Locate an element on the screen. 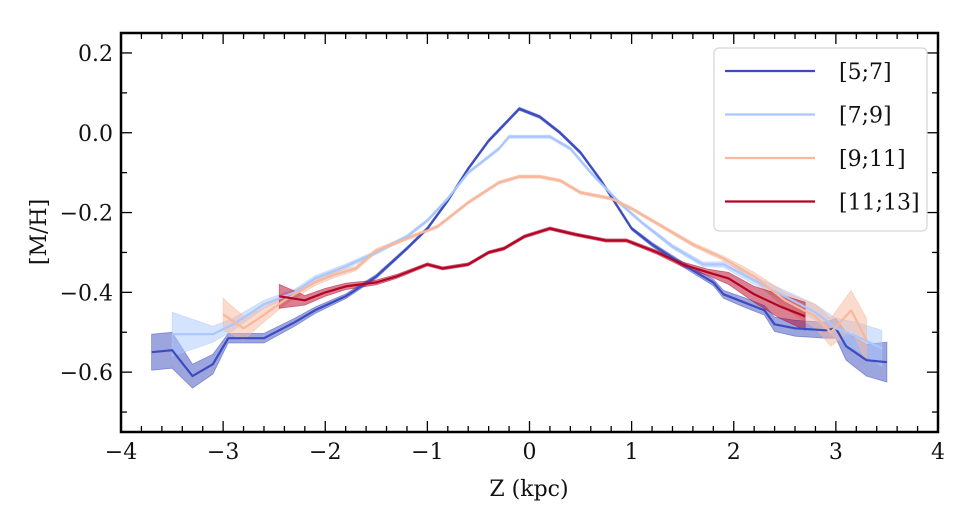  x-tick-label: 4 is located at coordinates (938, 452).